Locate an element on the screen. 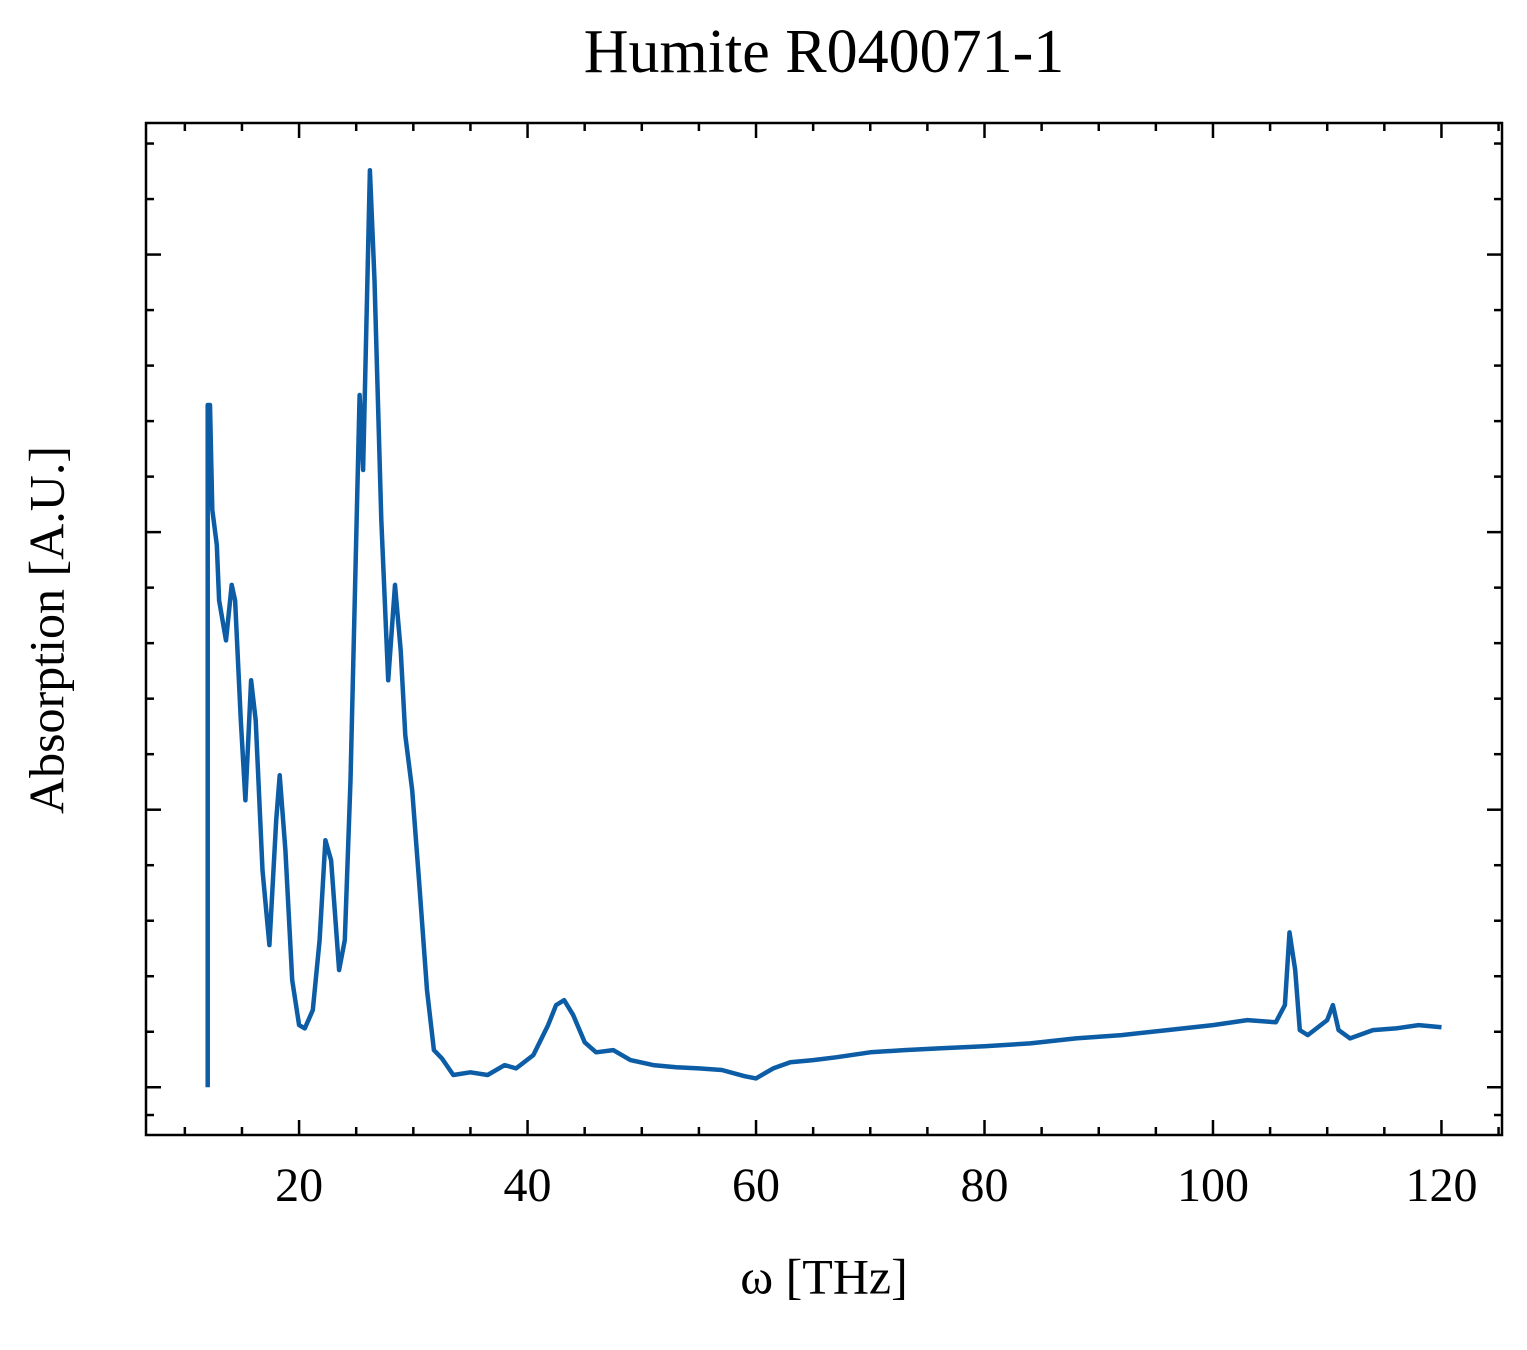  x-tick-label: 80 is located at coordinates (985, 1185).